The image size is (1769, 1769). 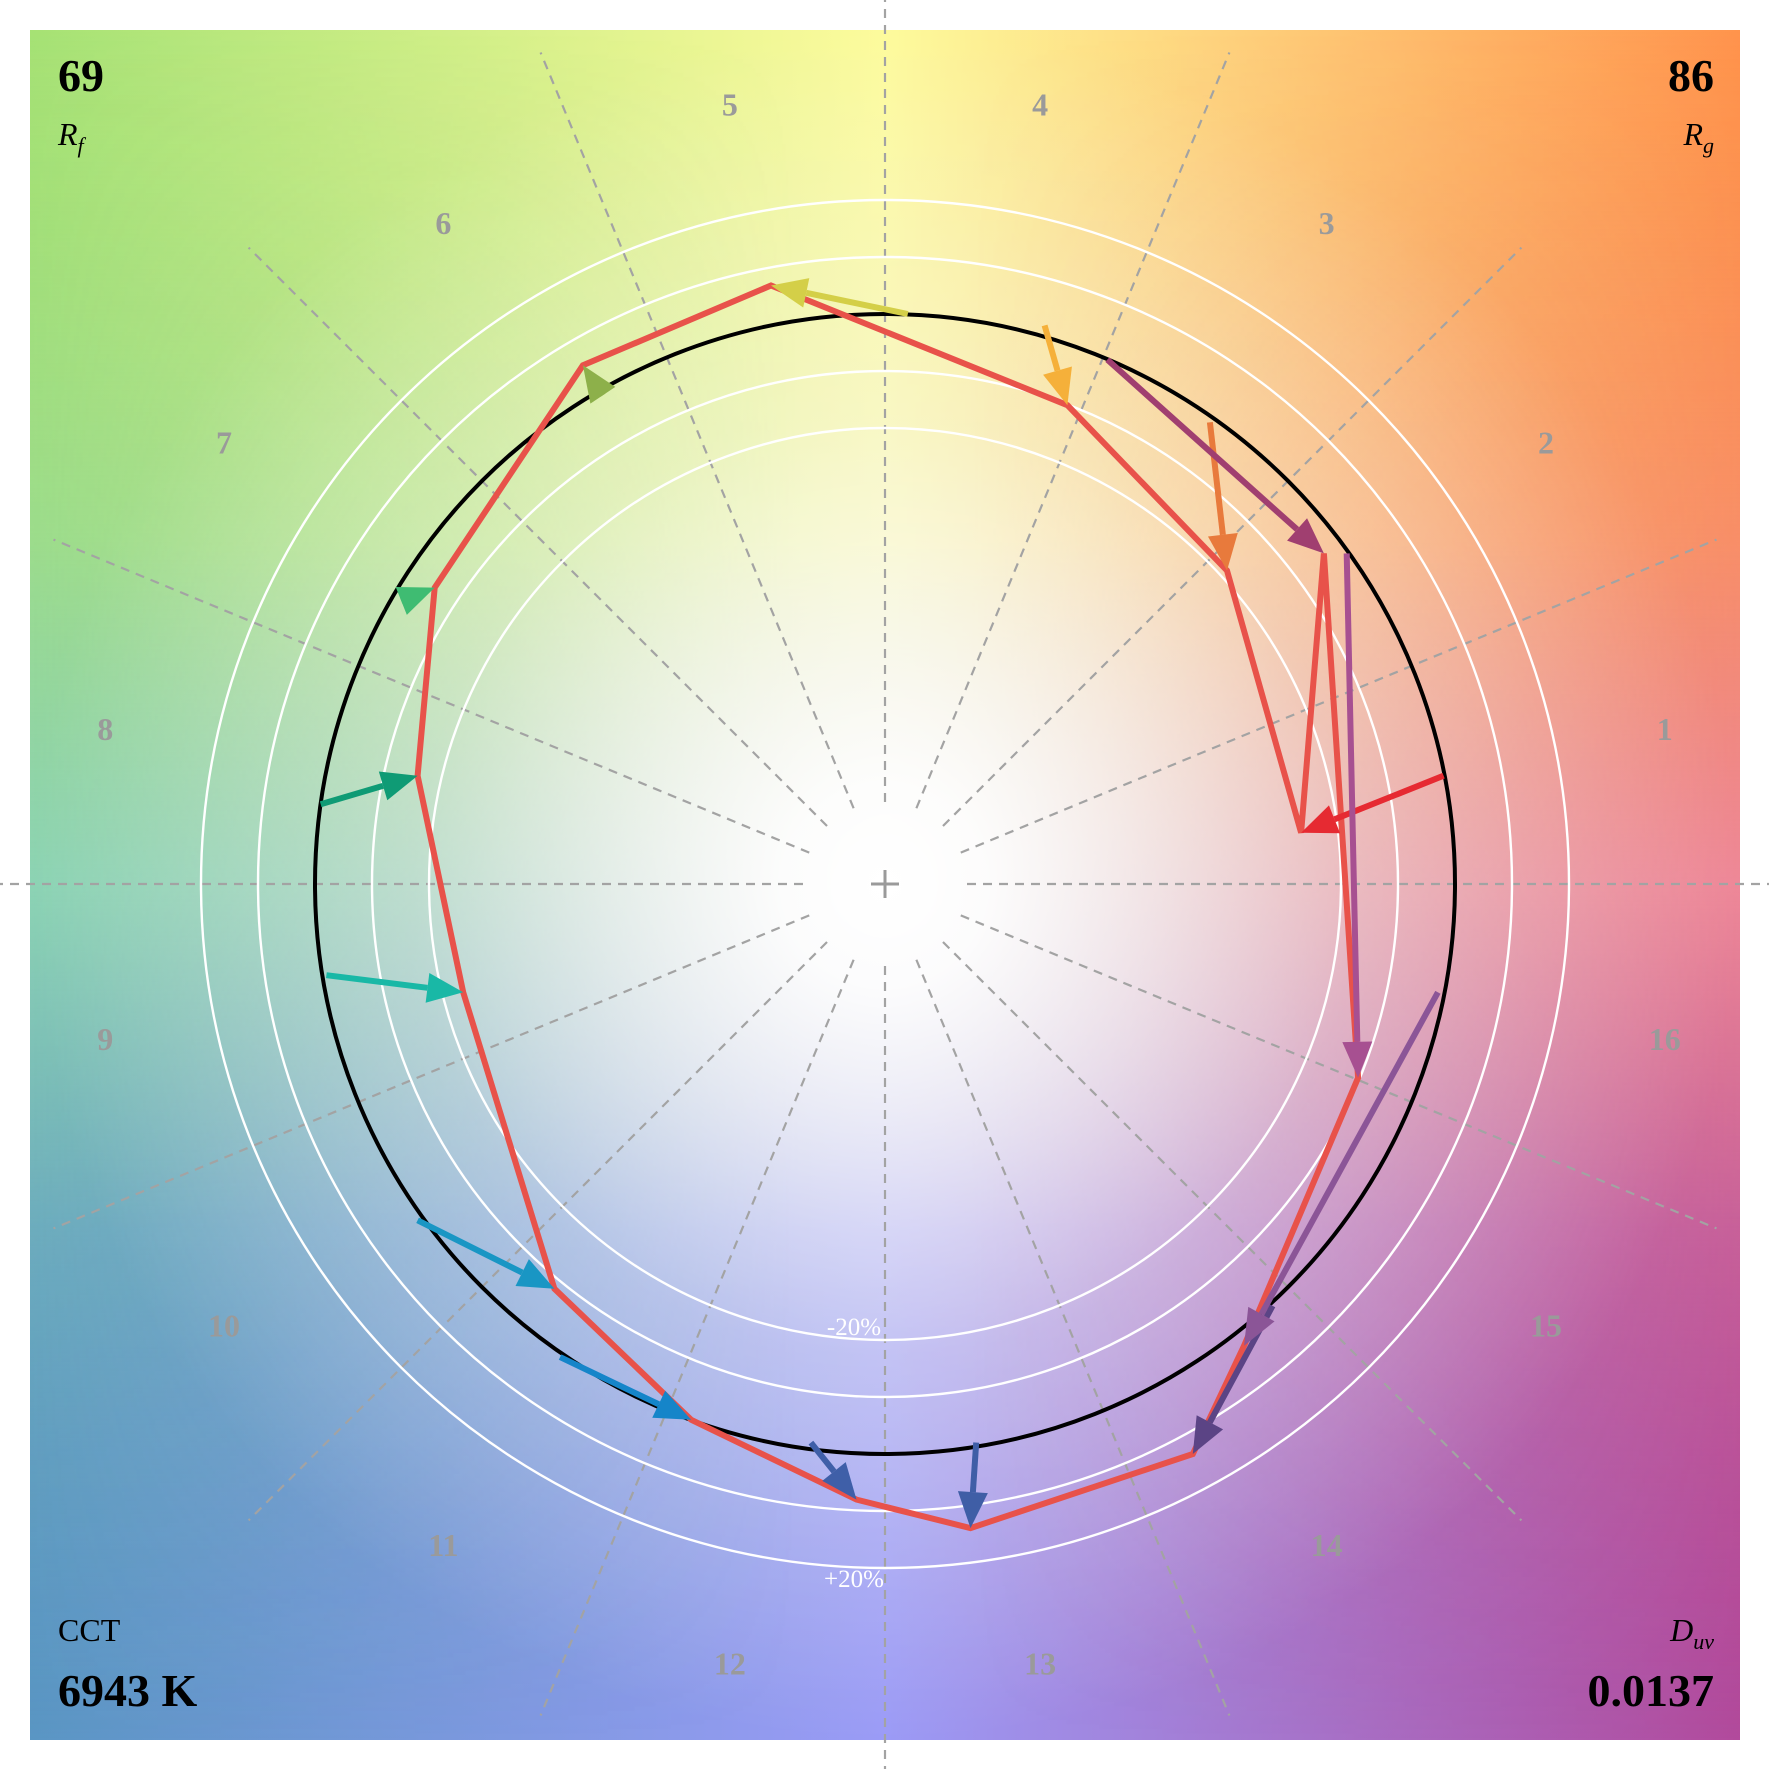 What do you see at coordinates (1681, 1630) in the screenshot?
I see `duv-label-main: D` at bounding box center [1681, 1630].